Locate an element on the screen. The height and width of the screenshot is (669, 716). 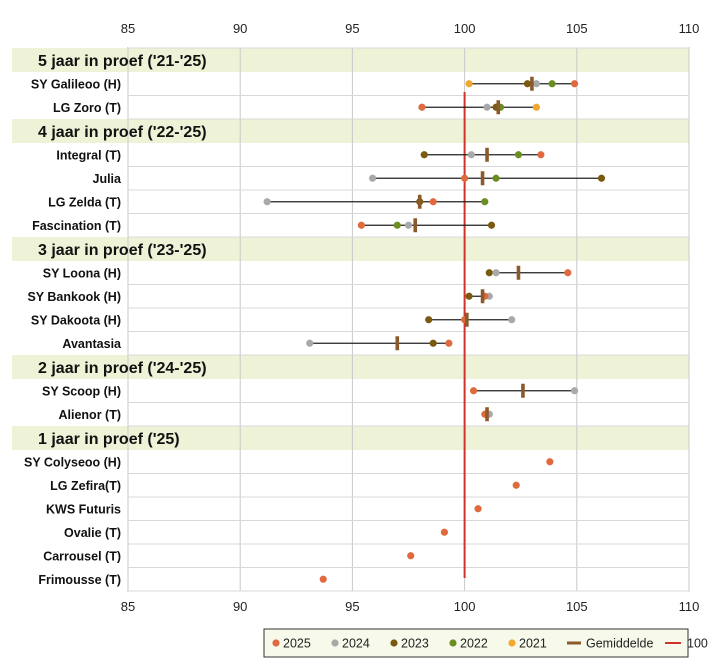
row-label: Carrousel (T) is located at coordinates (82, 556).